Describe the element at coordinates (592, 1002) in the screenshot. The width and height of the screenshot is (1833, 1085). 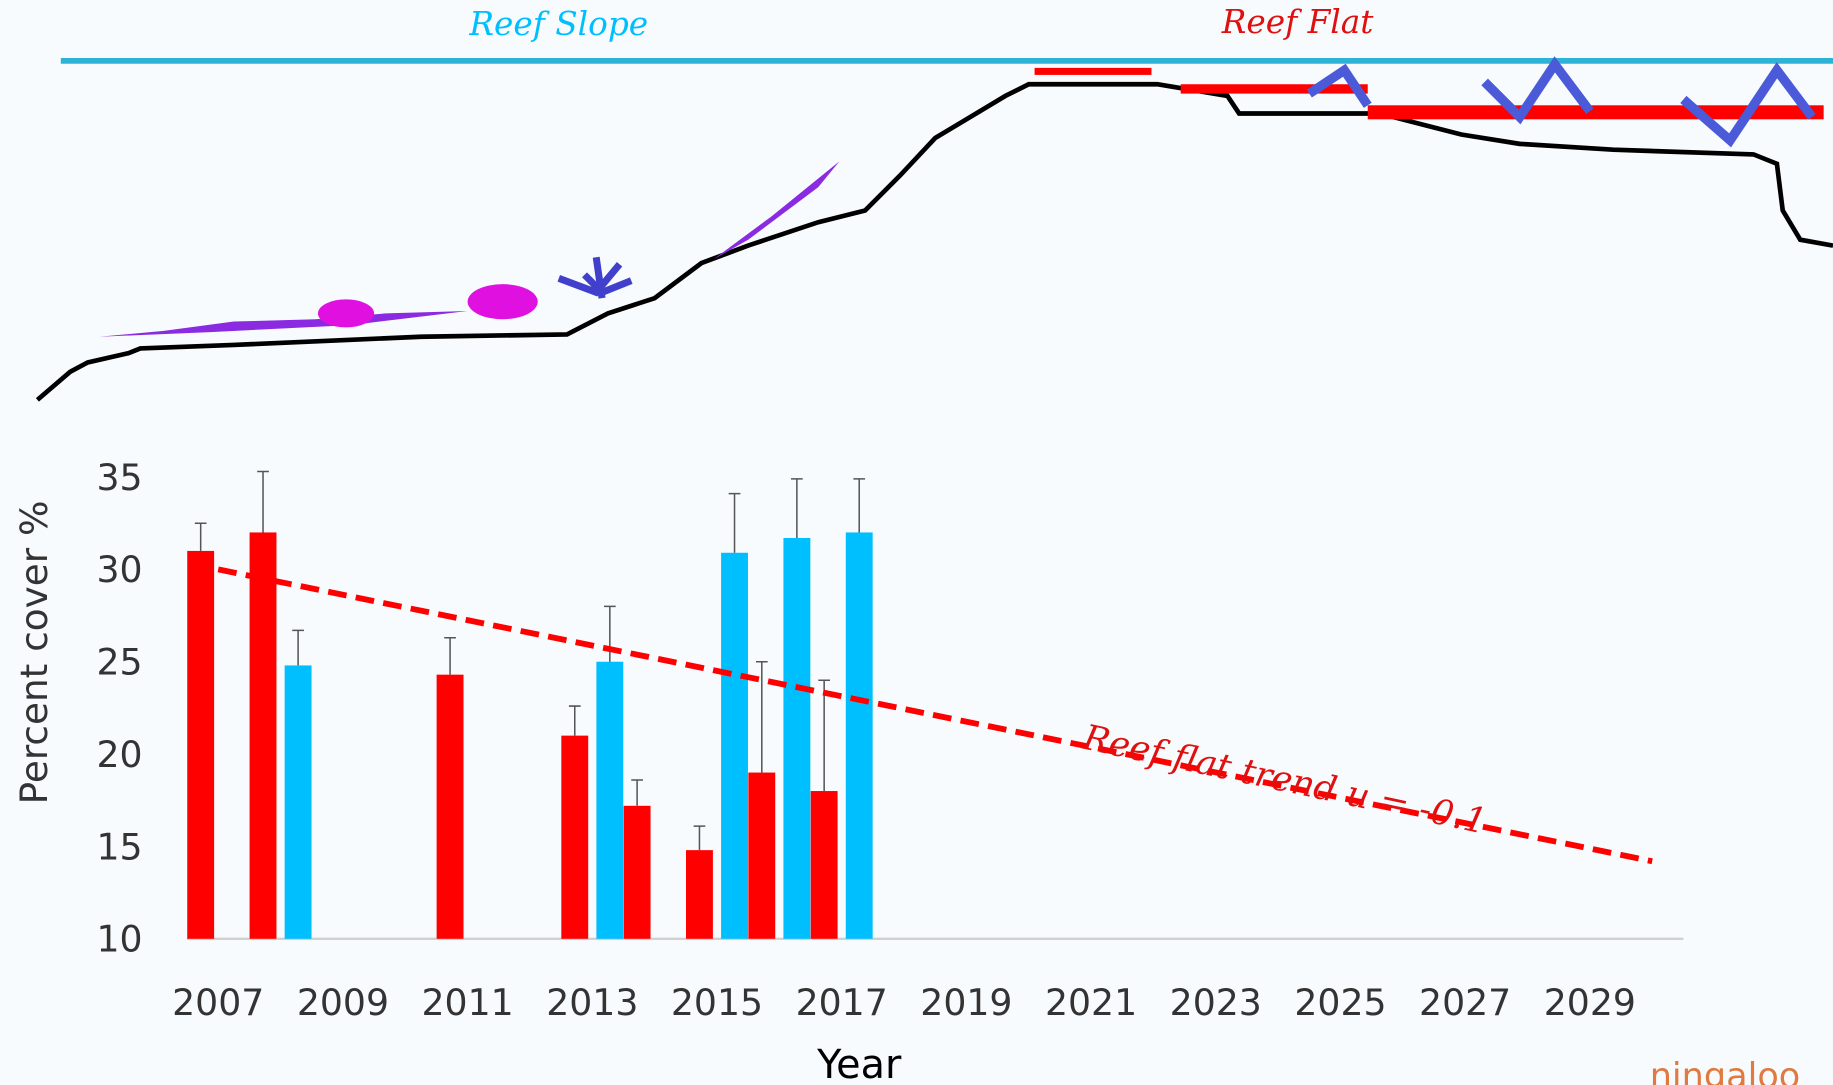
I see `x-tick-label: 2013` at that location.